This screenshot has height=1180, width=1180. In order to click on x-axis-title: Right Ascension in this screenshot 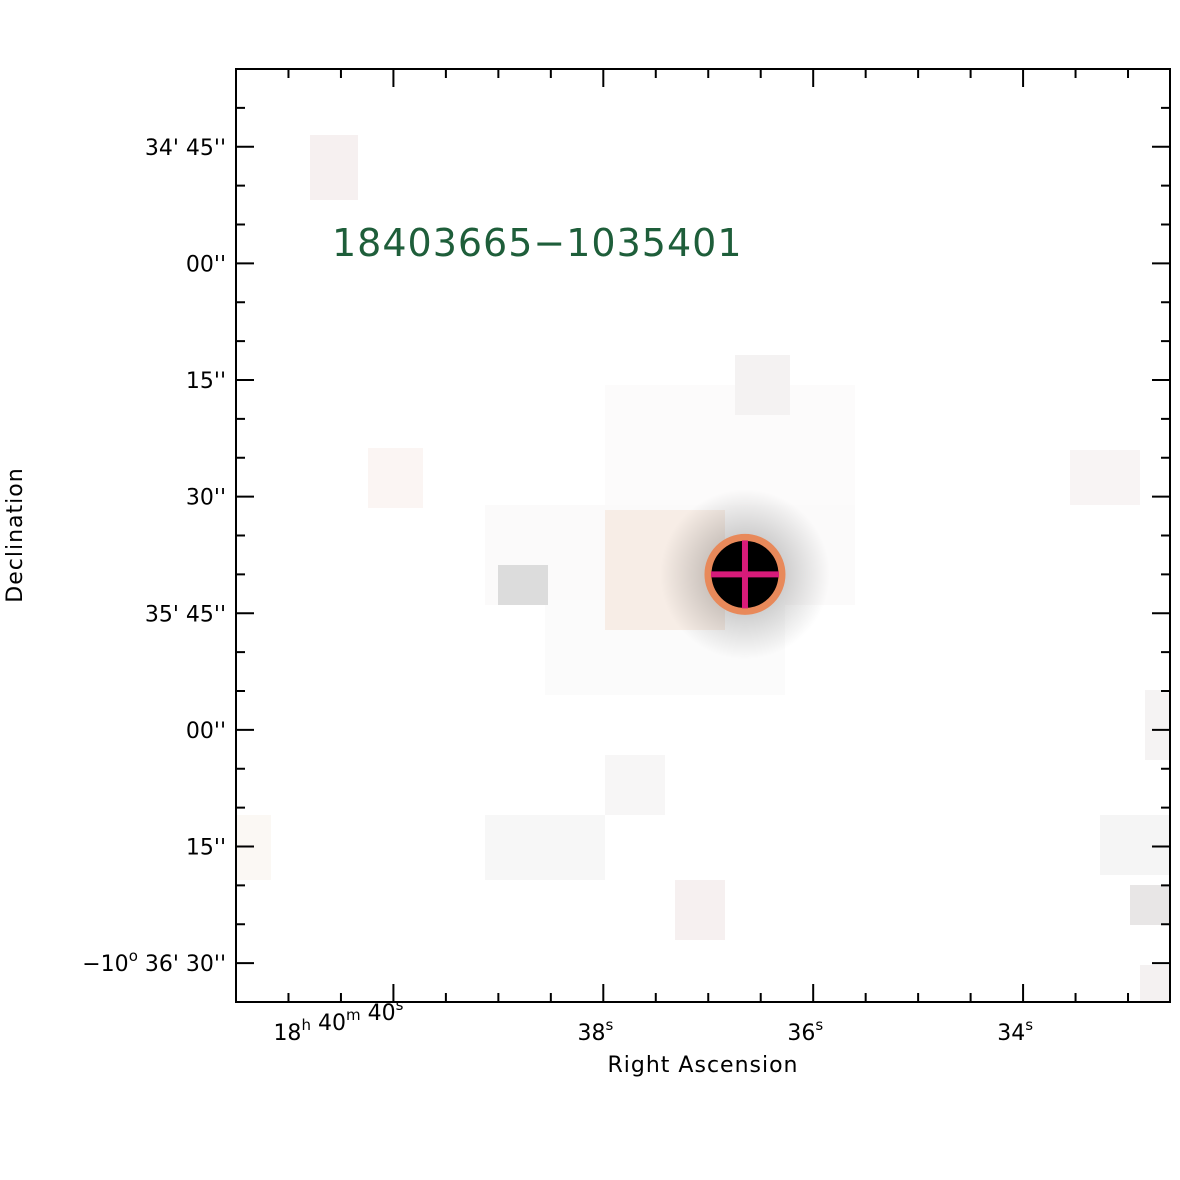, I will do `click(703, 1065)`.